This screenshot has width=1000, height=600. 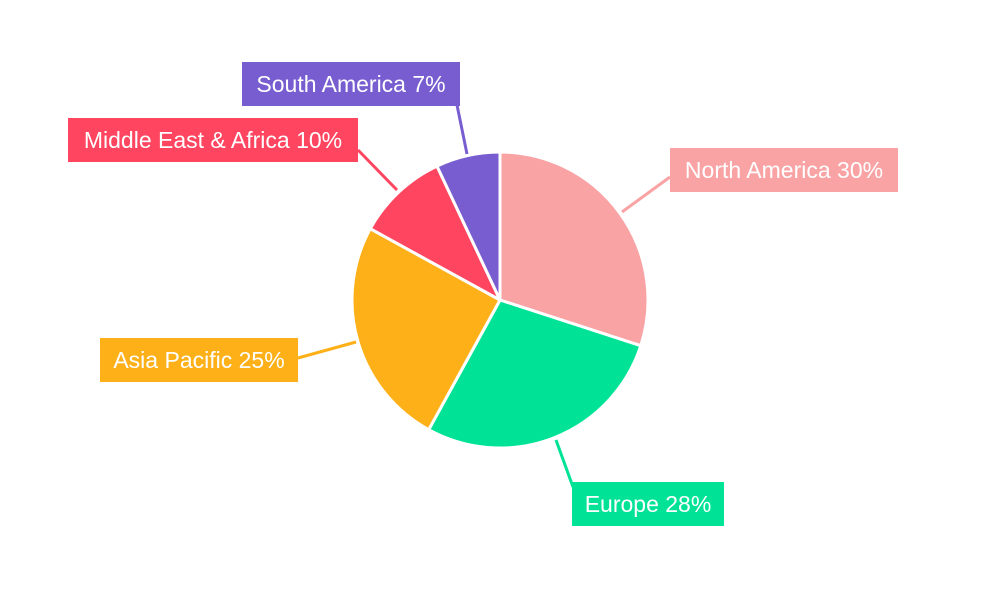 What do you see at coordinates (426, 329) in the screenshot?
I see `pie-slice-asia-pacific` at bounding box center [426, 329].